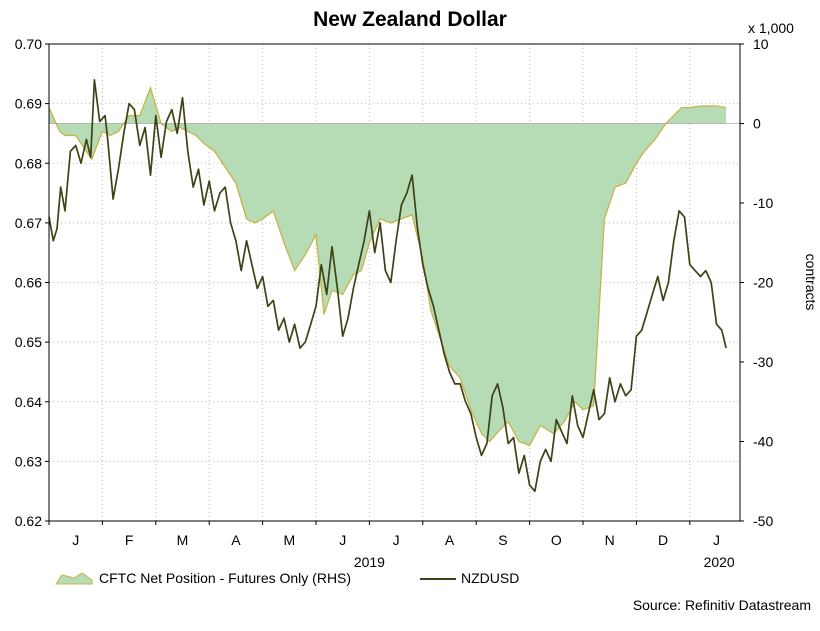 The height and width of the screenshot is (631, 820). I want to click on left-tick-label: 0.67, so click(28, 223).